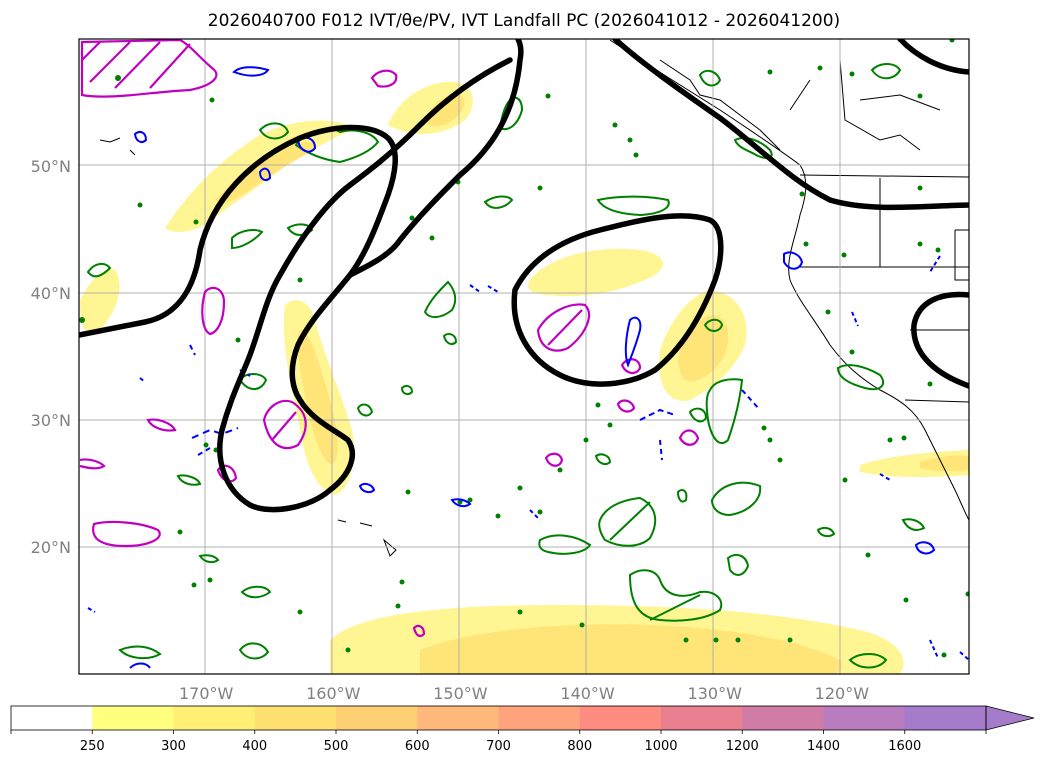 The height and width of the screenshot is (767, 1047). Describe the element at coordinates (524, 693) in the screenshot. I see `longitude-labels: 170°W 160°W 150°W 140°W 130°W 120°W` at that location.